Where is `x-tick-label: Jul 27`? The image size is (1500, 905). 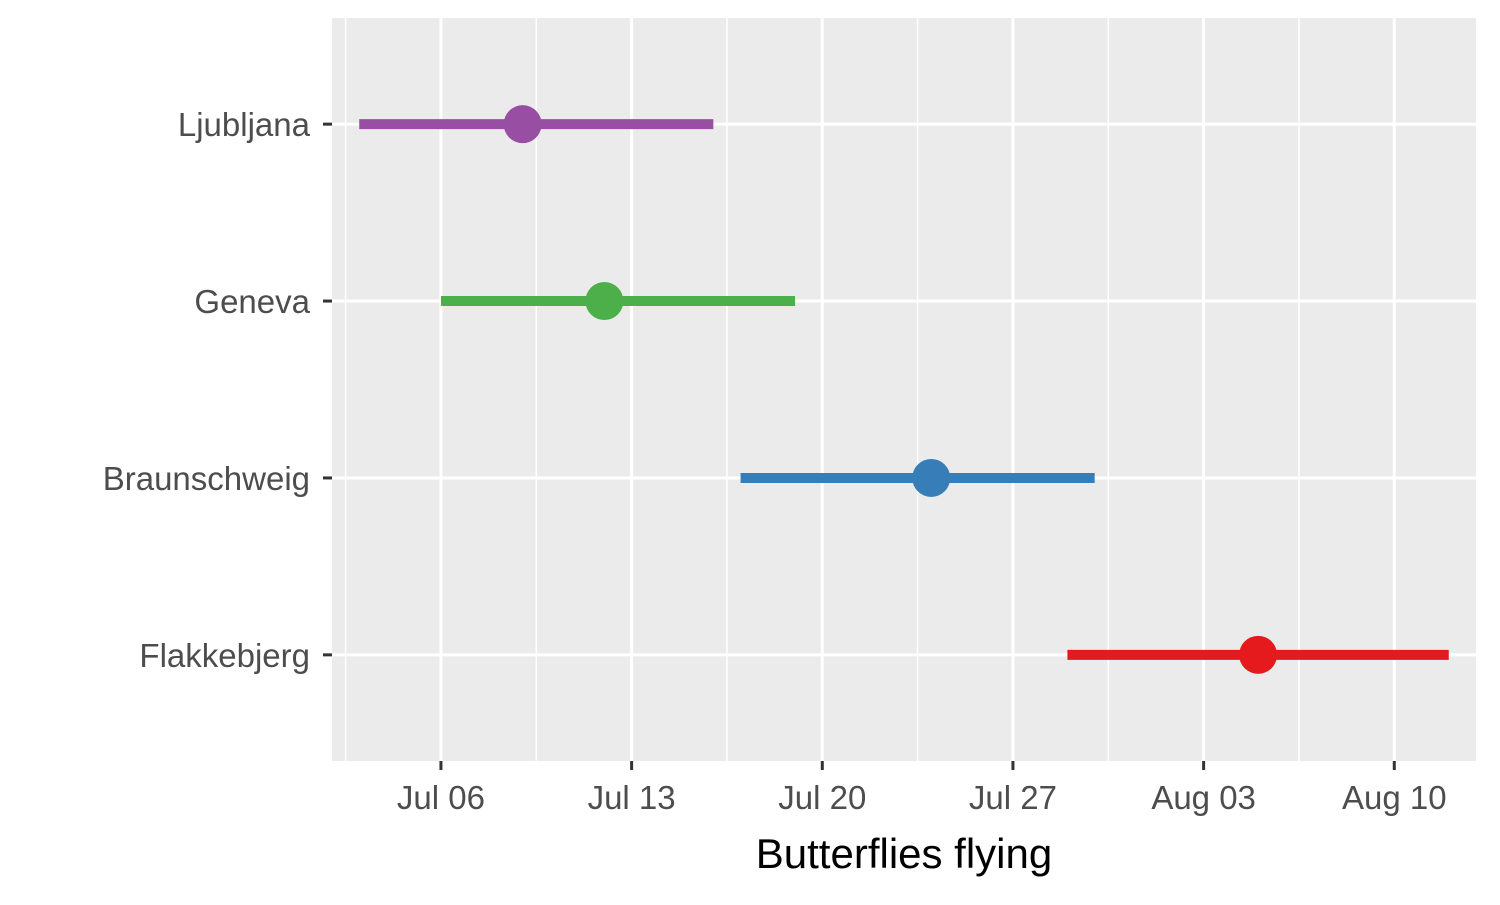 x-tick-label: Jul 27 is located at coordinates (1013, 797).